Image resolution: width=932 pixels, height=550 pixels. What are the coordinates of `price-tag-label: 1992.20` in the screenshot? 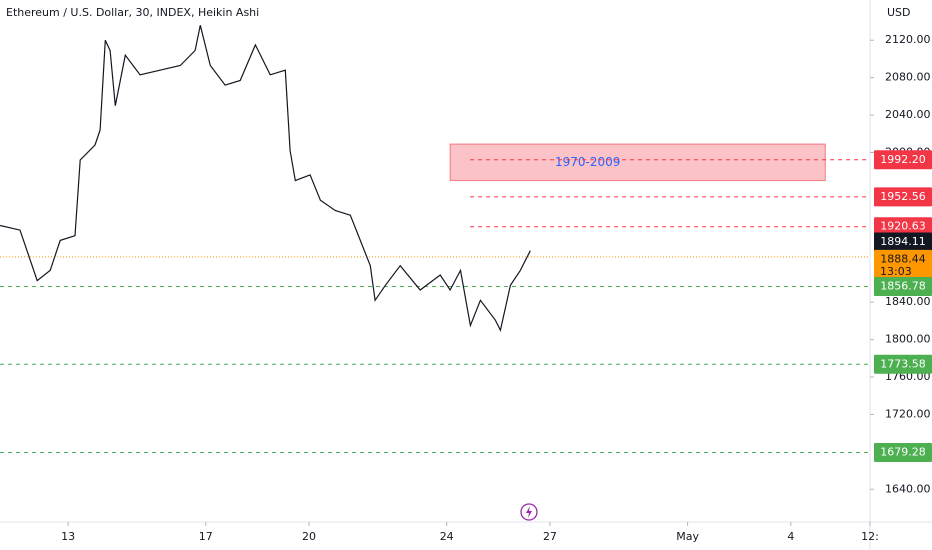 It's located at (903, 159).